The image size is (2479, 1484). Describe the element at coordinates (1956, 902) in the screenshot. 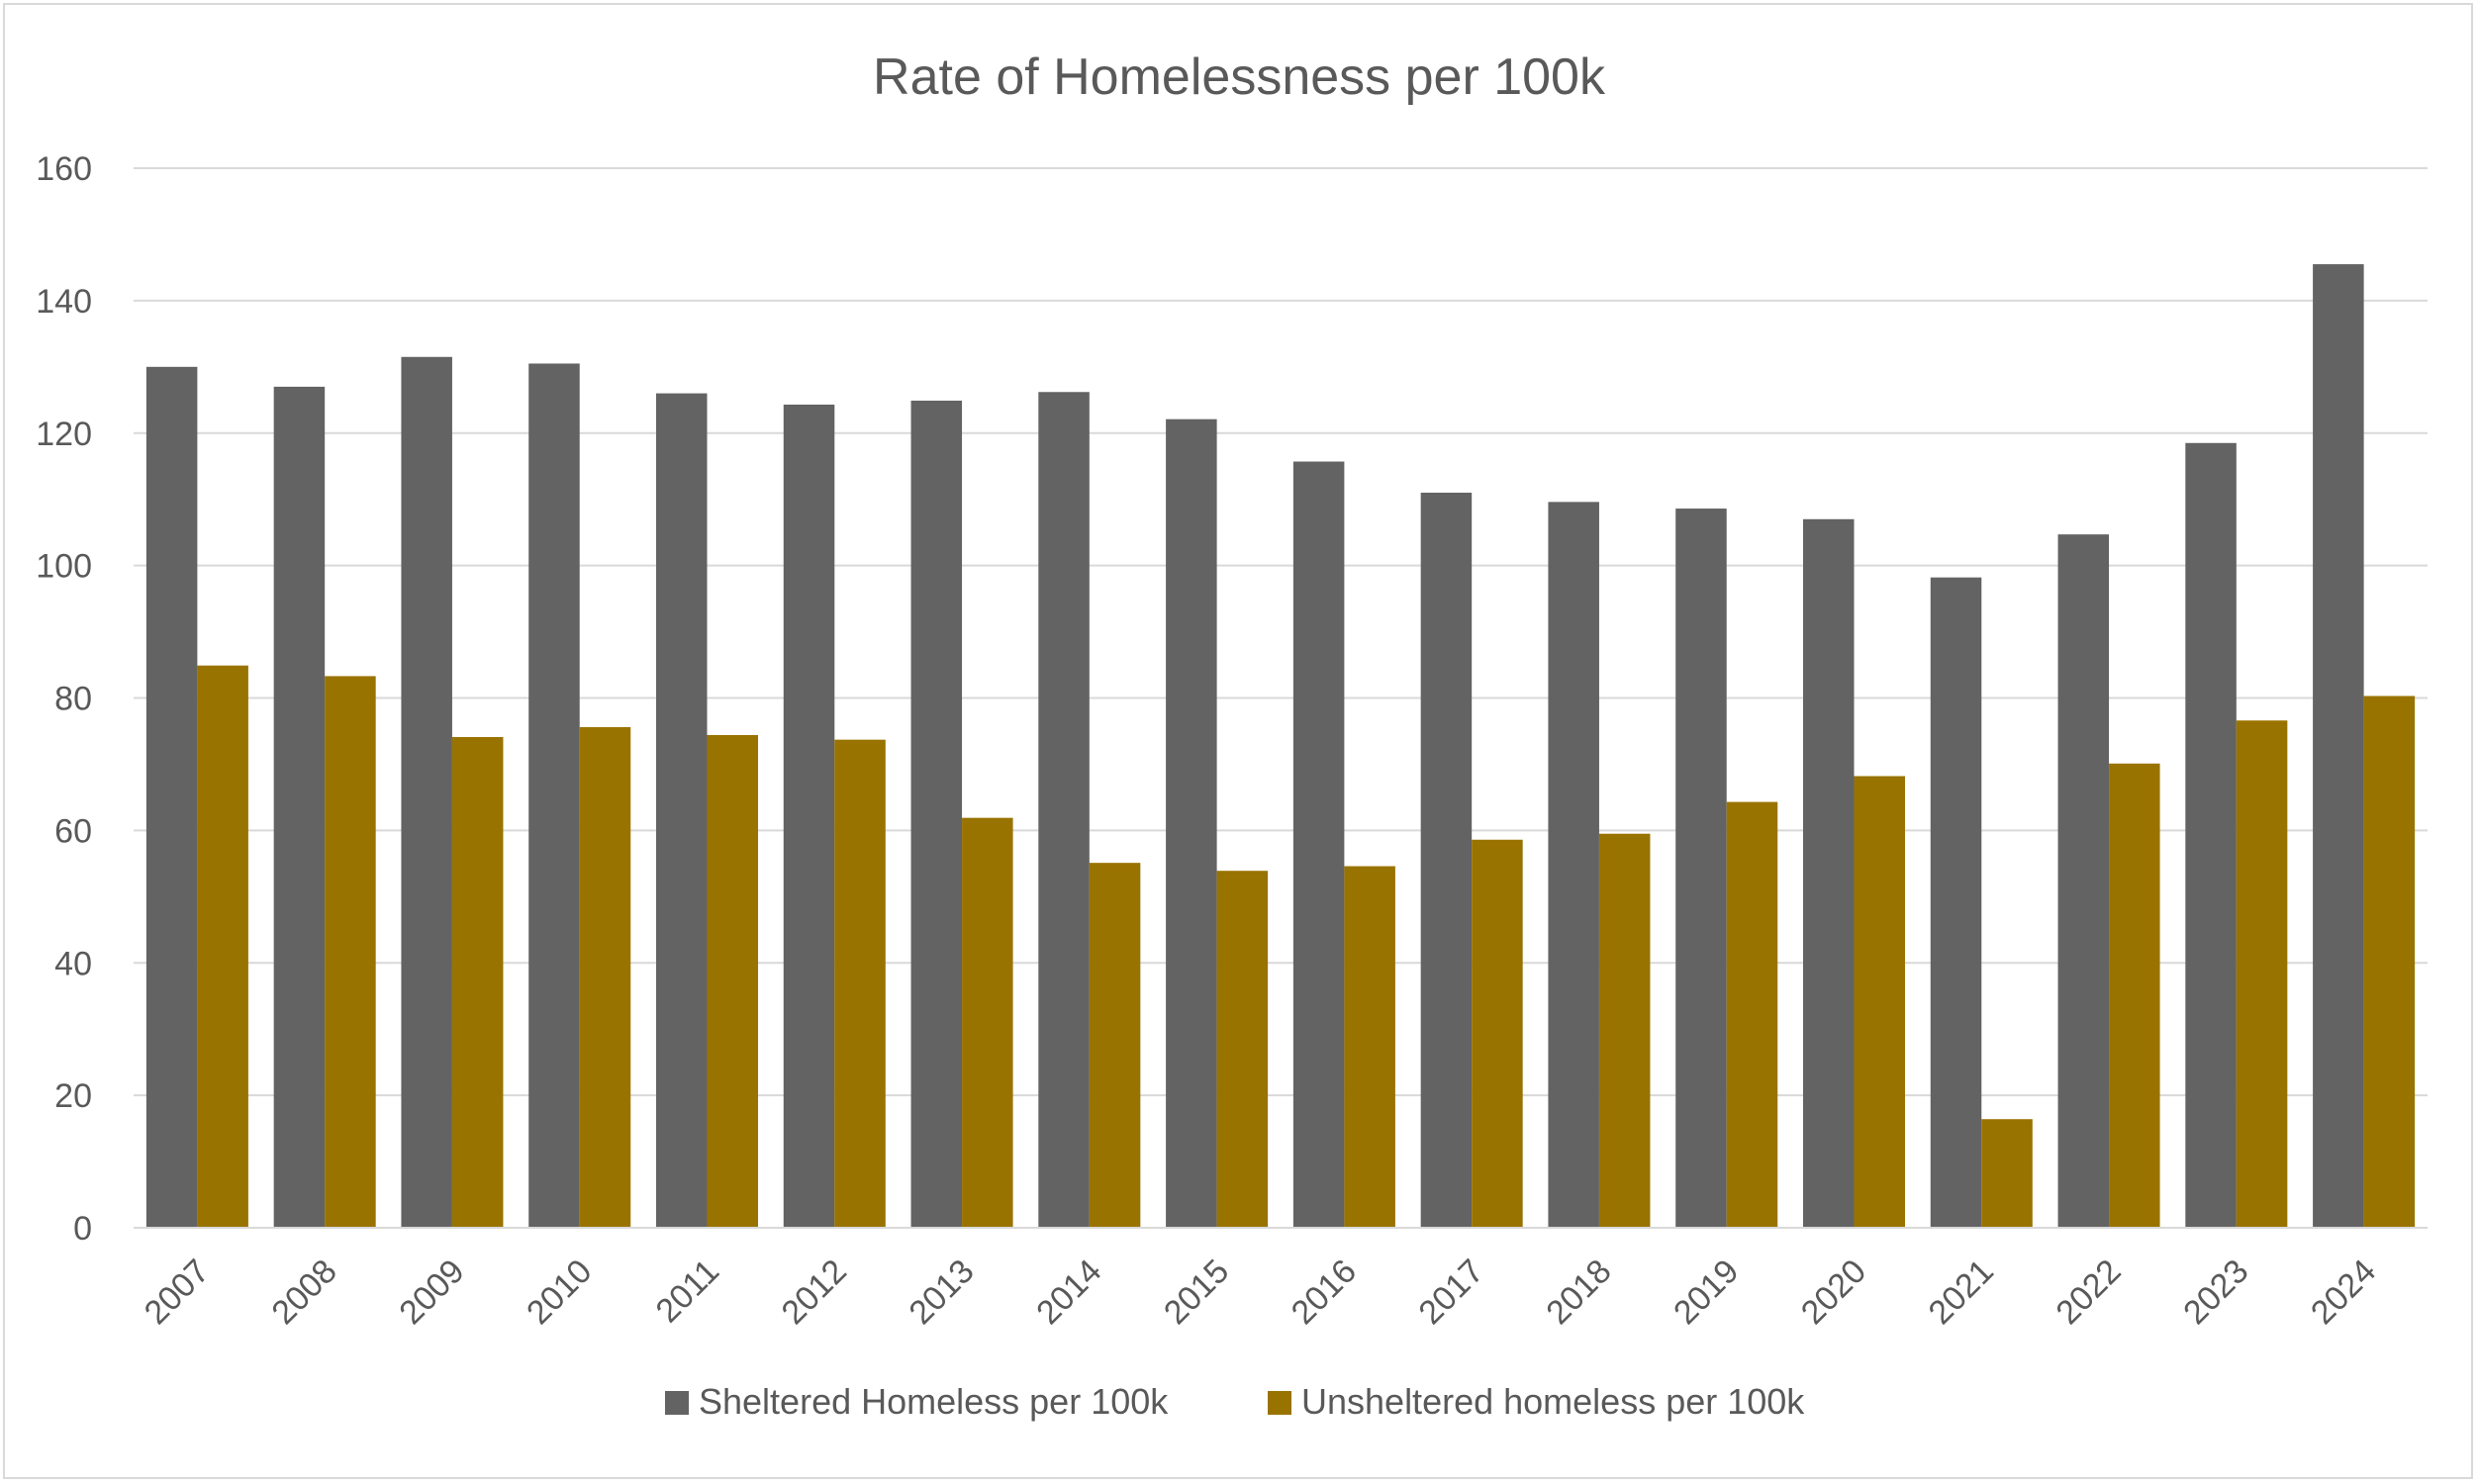

I see `bar-series1-2021` at that location.